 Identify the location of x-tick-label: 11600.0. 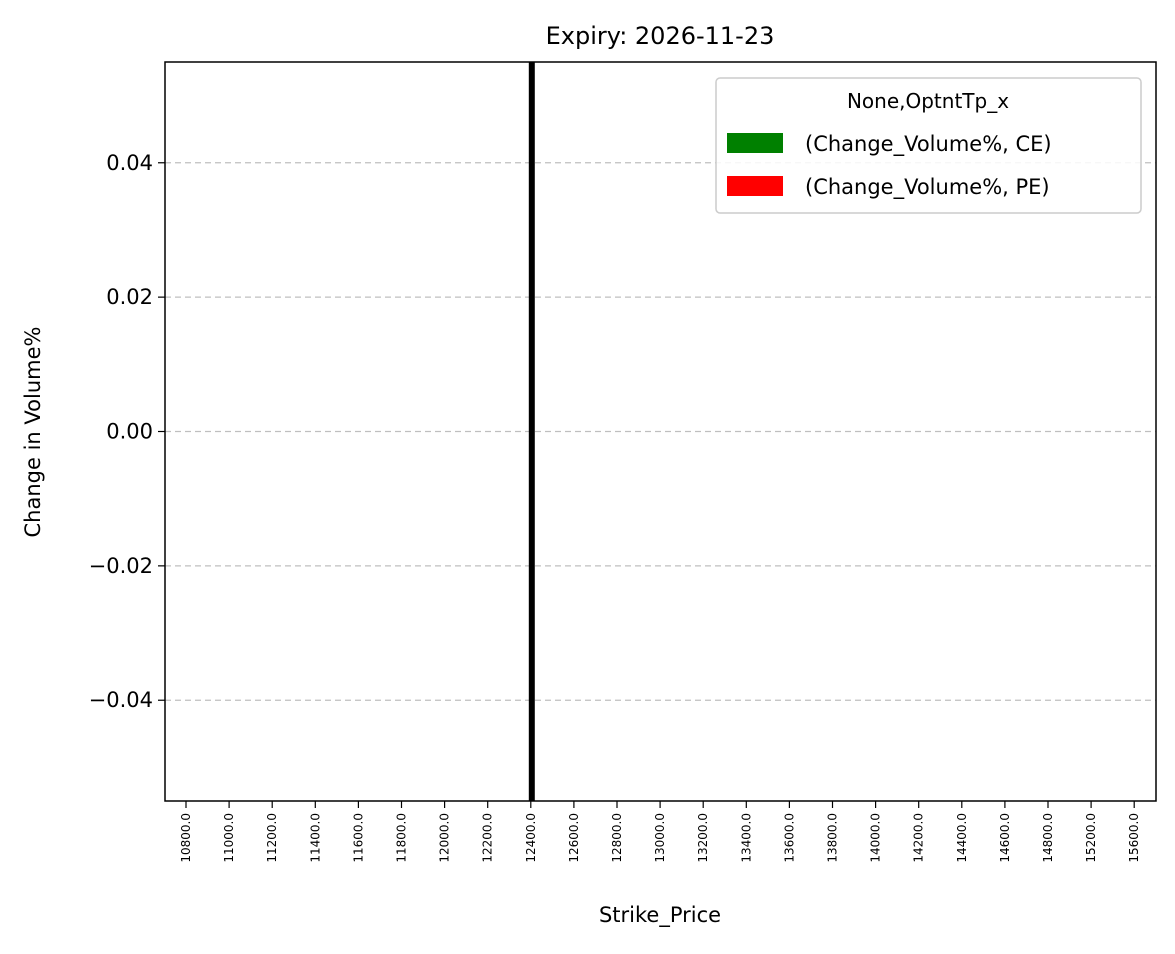
(358, 838).